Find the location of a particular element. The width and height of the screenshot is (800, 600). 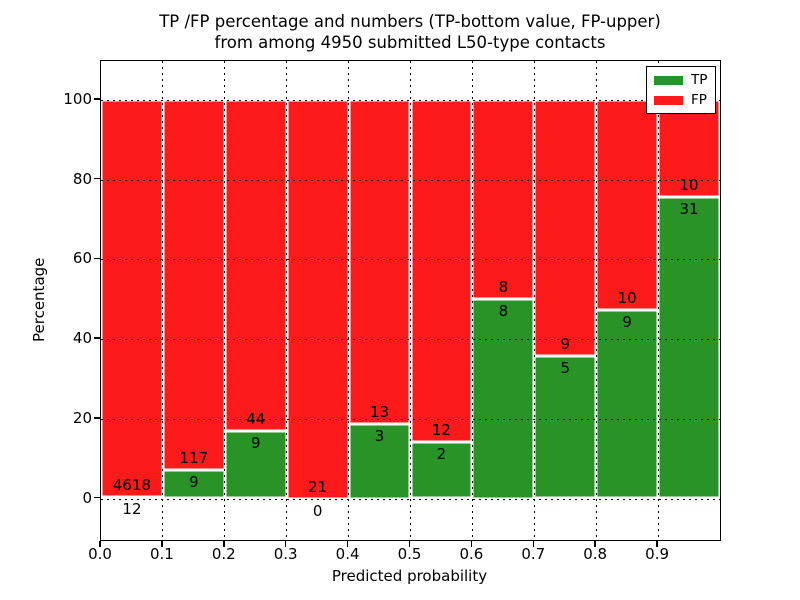

bar-tp-count-label: 0 is located at coordinates (317, 510).